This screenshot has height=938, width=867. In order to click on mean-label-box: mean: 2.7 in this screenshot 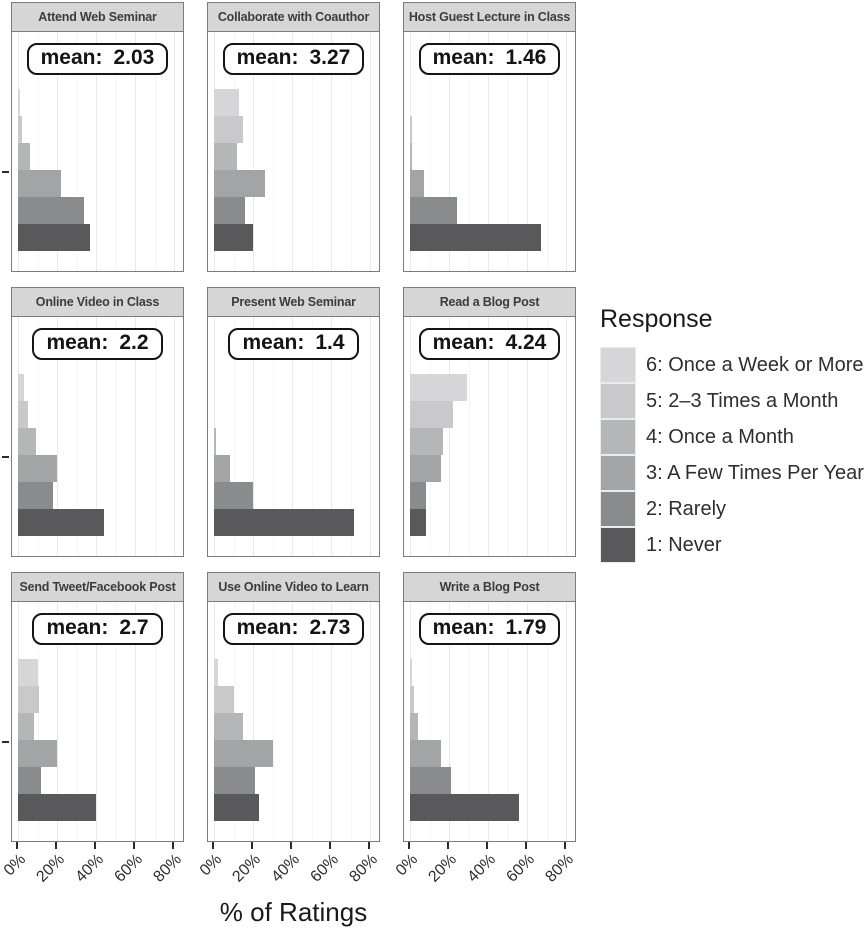, I will do `click(97, 629)`.